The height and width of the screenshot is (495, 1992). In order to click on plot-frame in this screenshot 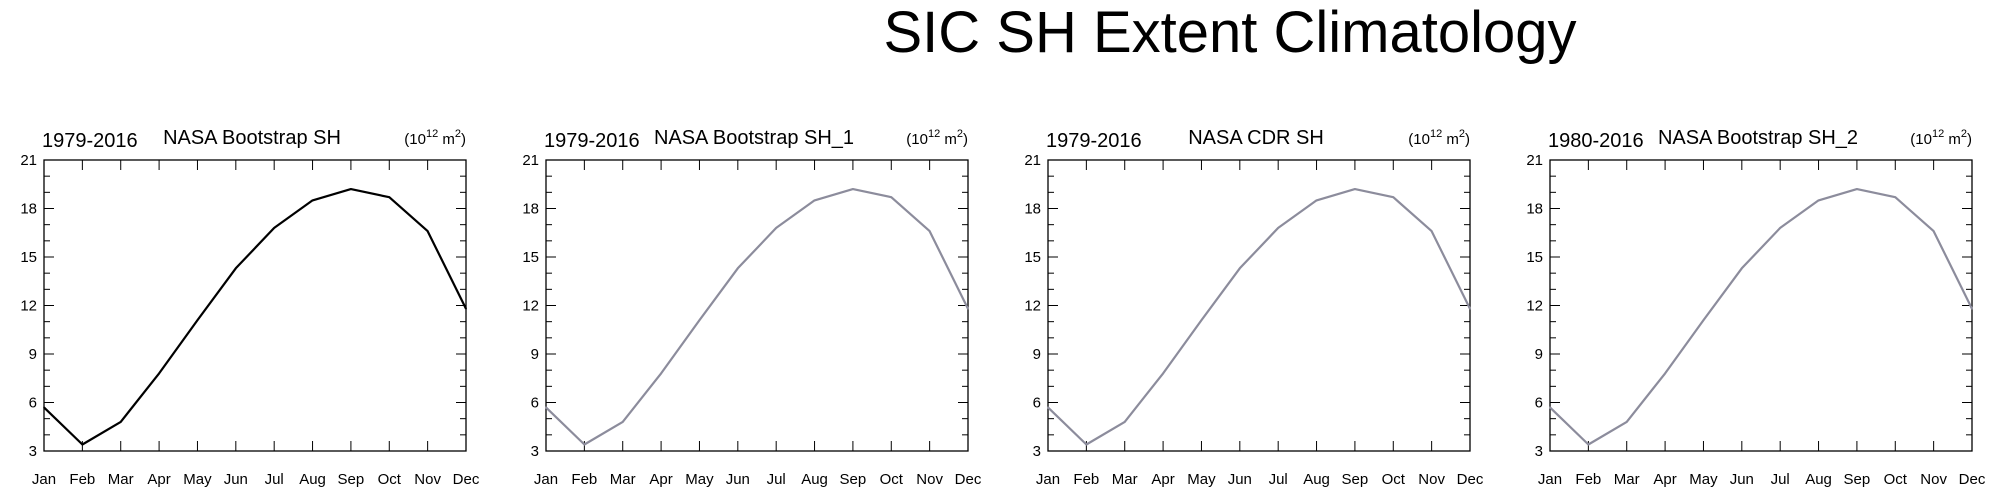, I will do `click(1761, 305)`.